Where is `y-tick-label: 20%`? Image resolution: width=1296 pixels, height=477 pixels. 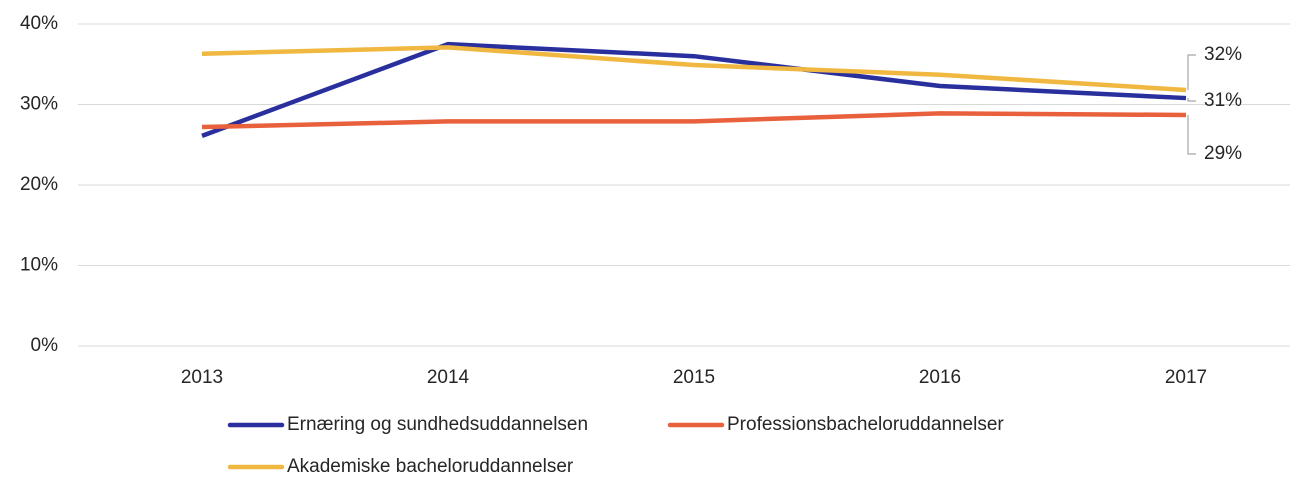
y-tick-label: 20% is located at coordinates (39, 184).